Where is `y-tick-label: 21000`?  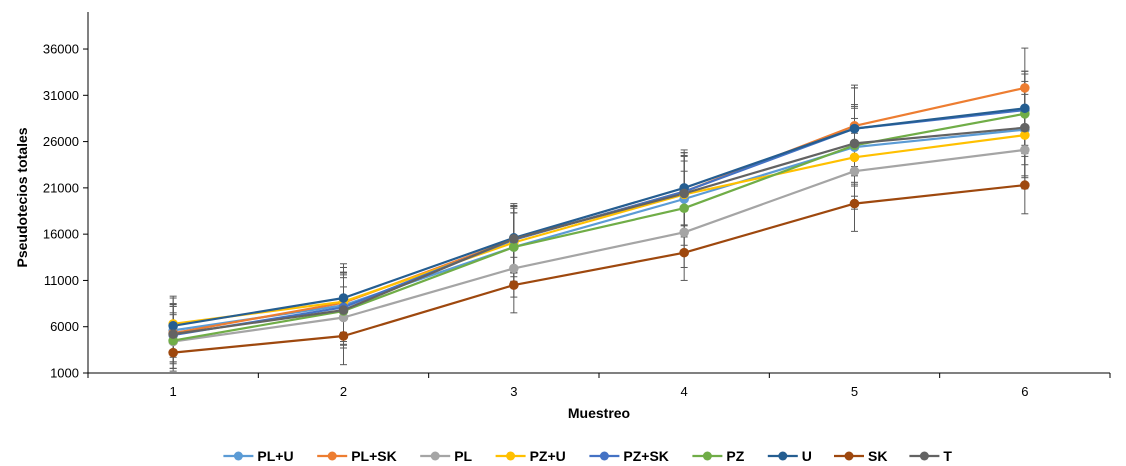
y-tick-label: 21000 is located at coordinates (61, 187).